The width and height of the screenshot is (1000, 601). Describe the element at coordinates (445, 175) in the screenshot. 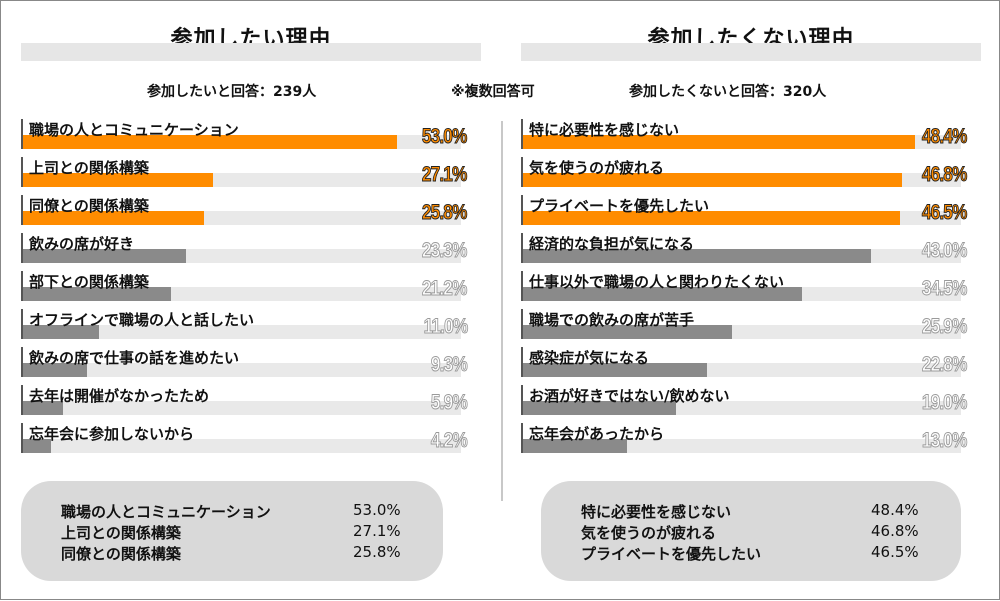

I see `data-label: 27.1%` at that location.